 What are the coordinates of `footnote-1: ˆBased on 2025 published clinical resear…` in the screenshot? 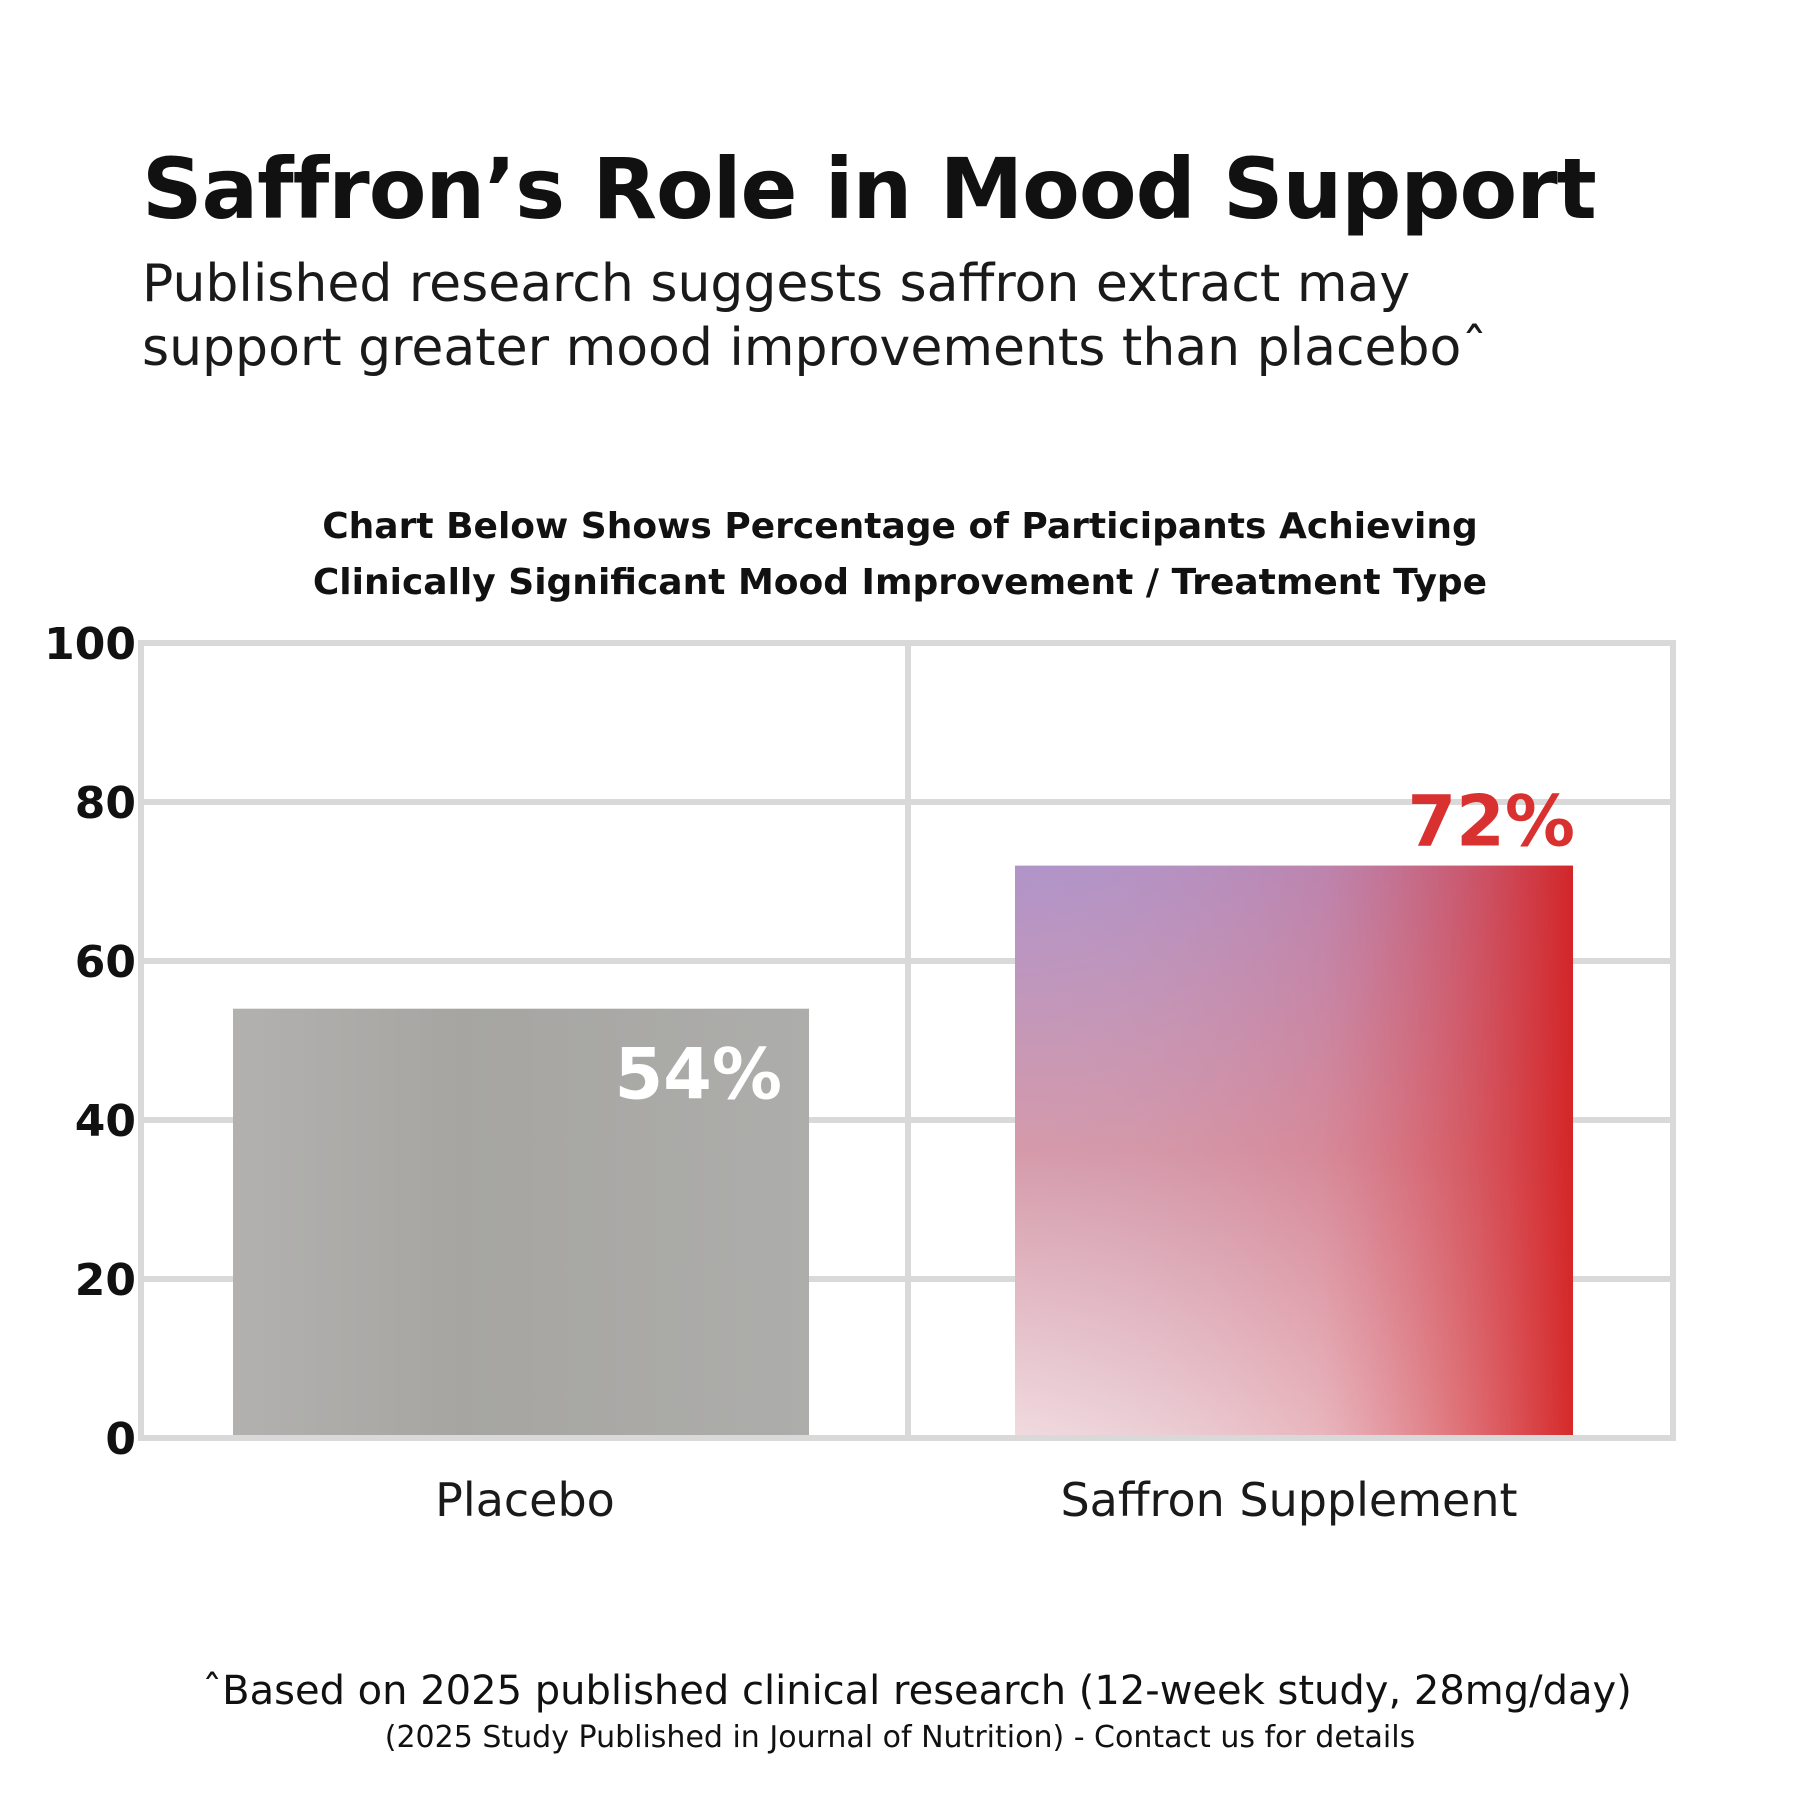 It's located at (917, 1691).